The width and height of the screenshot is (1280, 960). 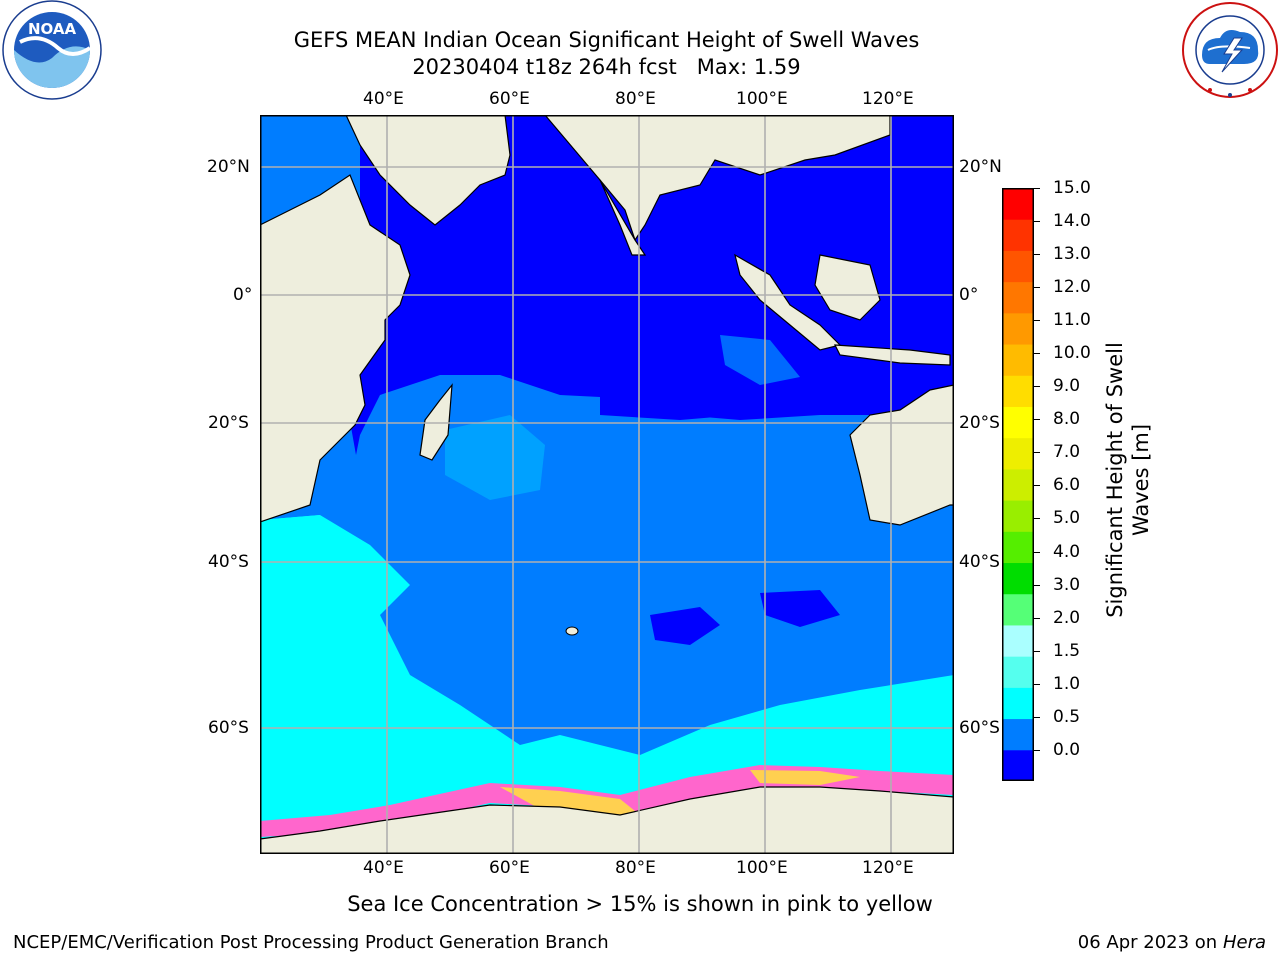 What do you see at coordinates (969, 295) in the screenshot?
I see `lat-label-right: 0°` at bounding box center [969, 295].